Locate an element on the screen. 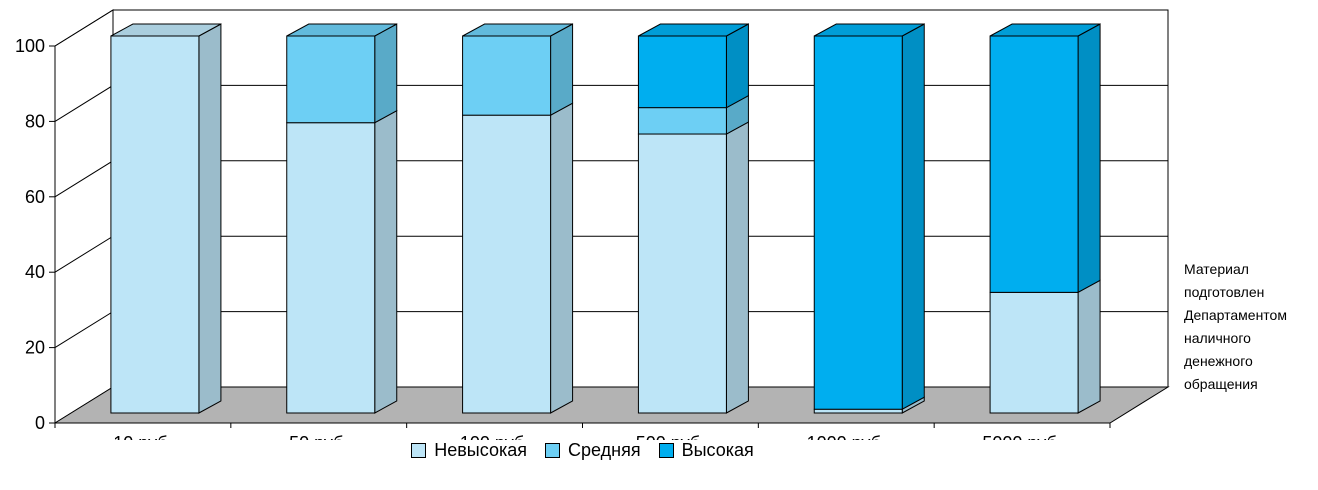 The image size is (1318, 490). bar-5-top is located at coordinates (1045, 30).